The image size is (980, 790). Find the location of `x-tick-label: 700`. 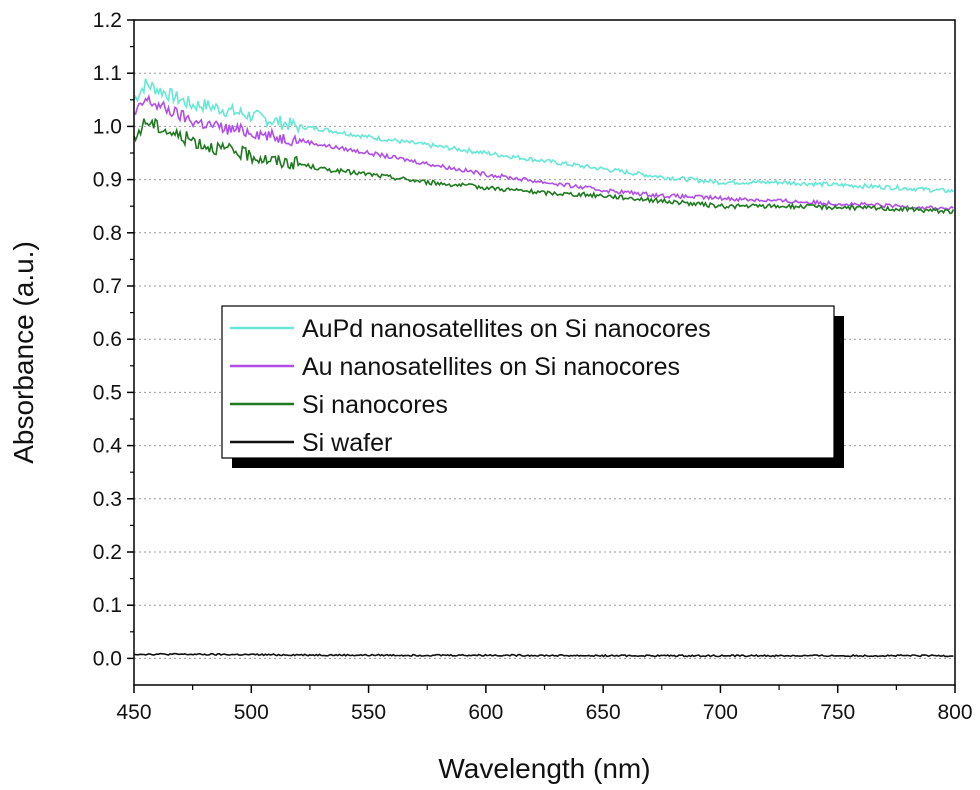

x-tick-label: 700 is located at coordinates (720, 712).